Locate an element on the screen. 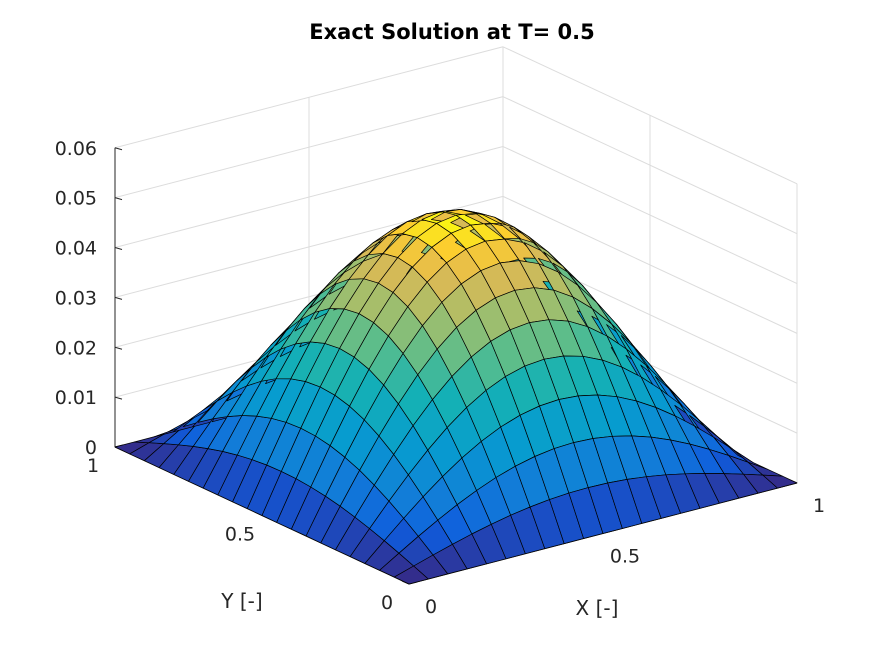  z-tick-label: 0.04 is located at coordinates (76, 249).